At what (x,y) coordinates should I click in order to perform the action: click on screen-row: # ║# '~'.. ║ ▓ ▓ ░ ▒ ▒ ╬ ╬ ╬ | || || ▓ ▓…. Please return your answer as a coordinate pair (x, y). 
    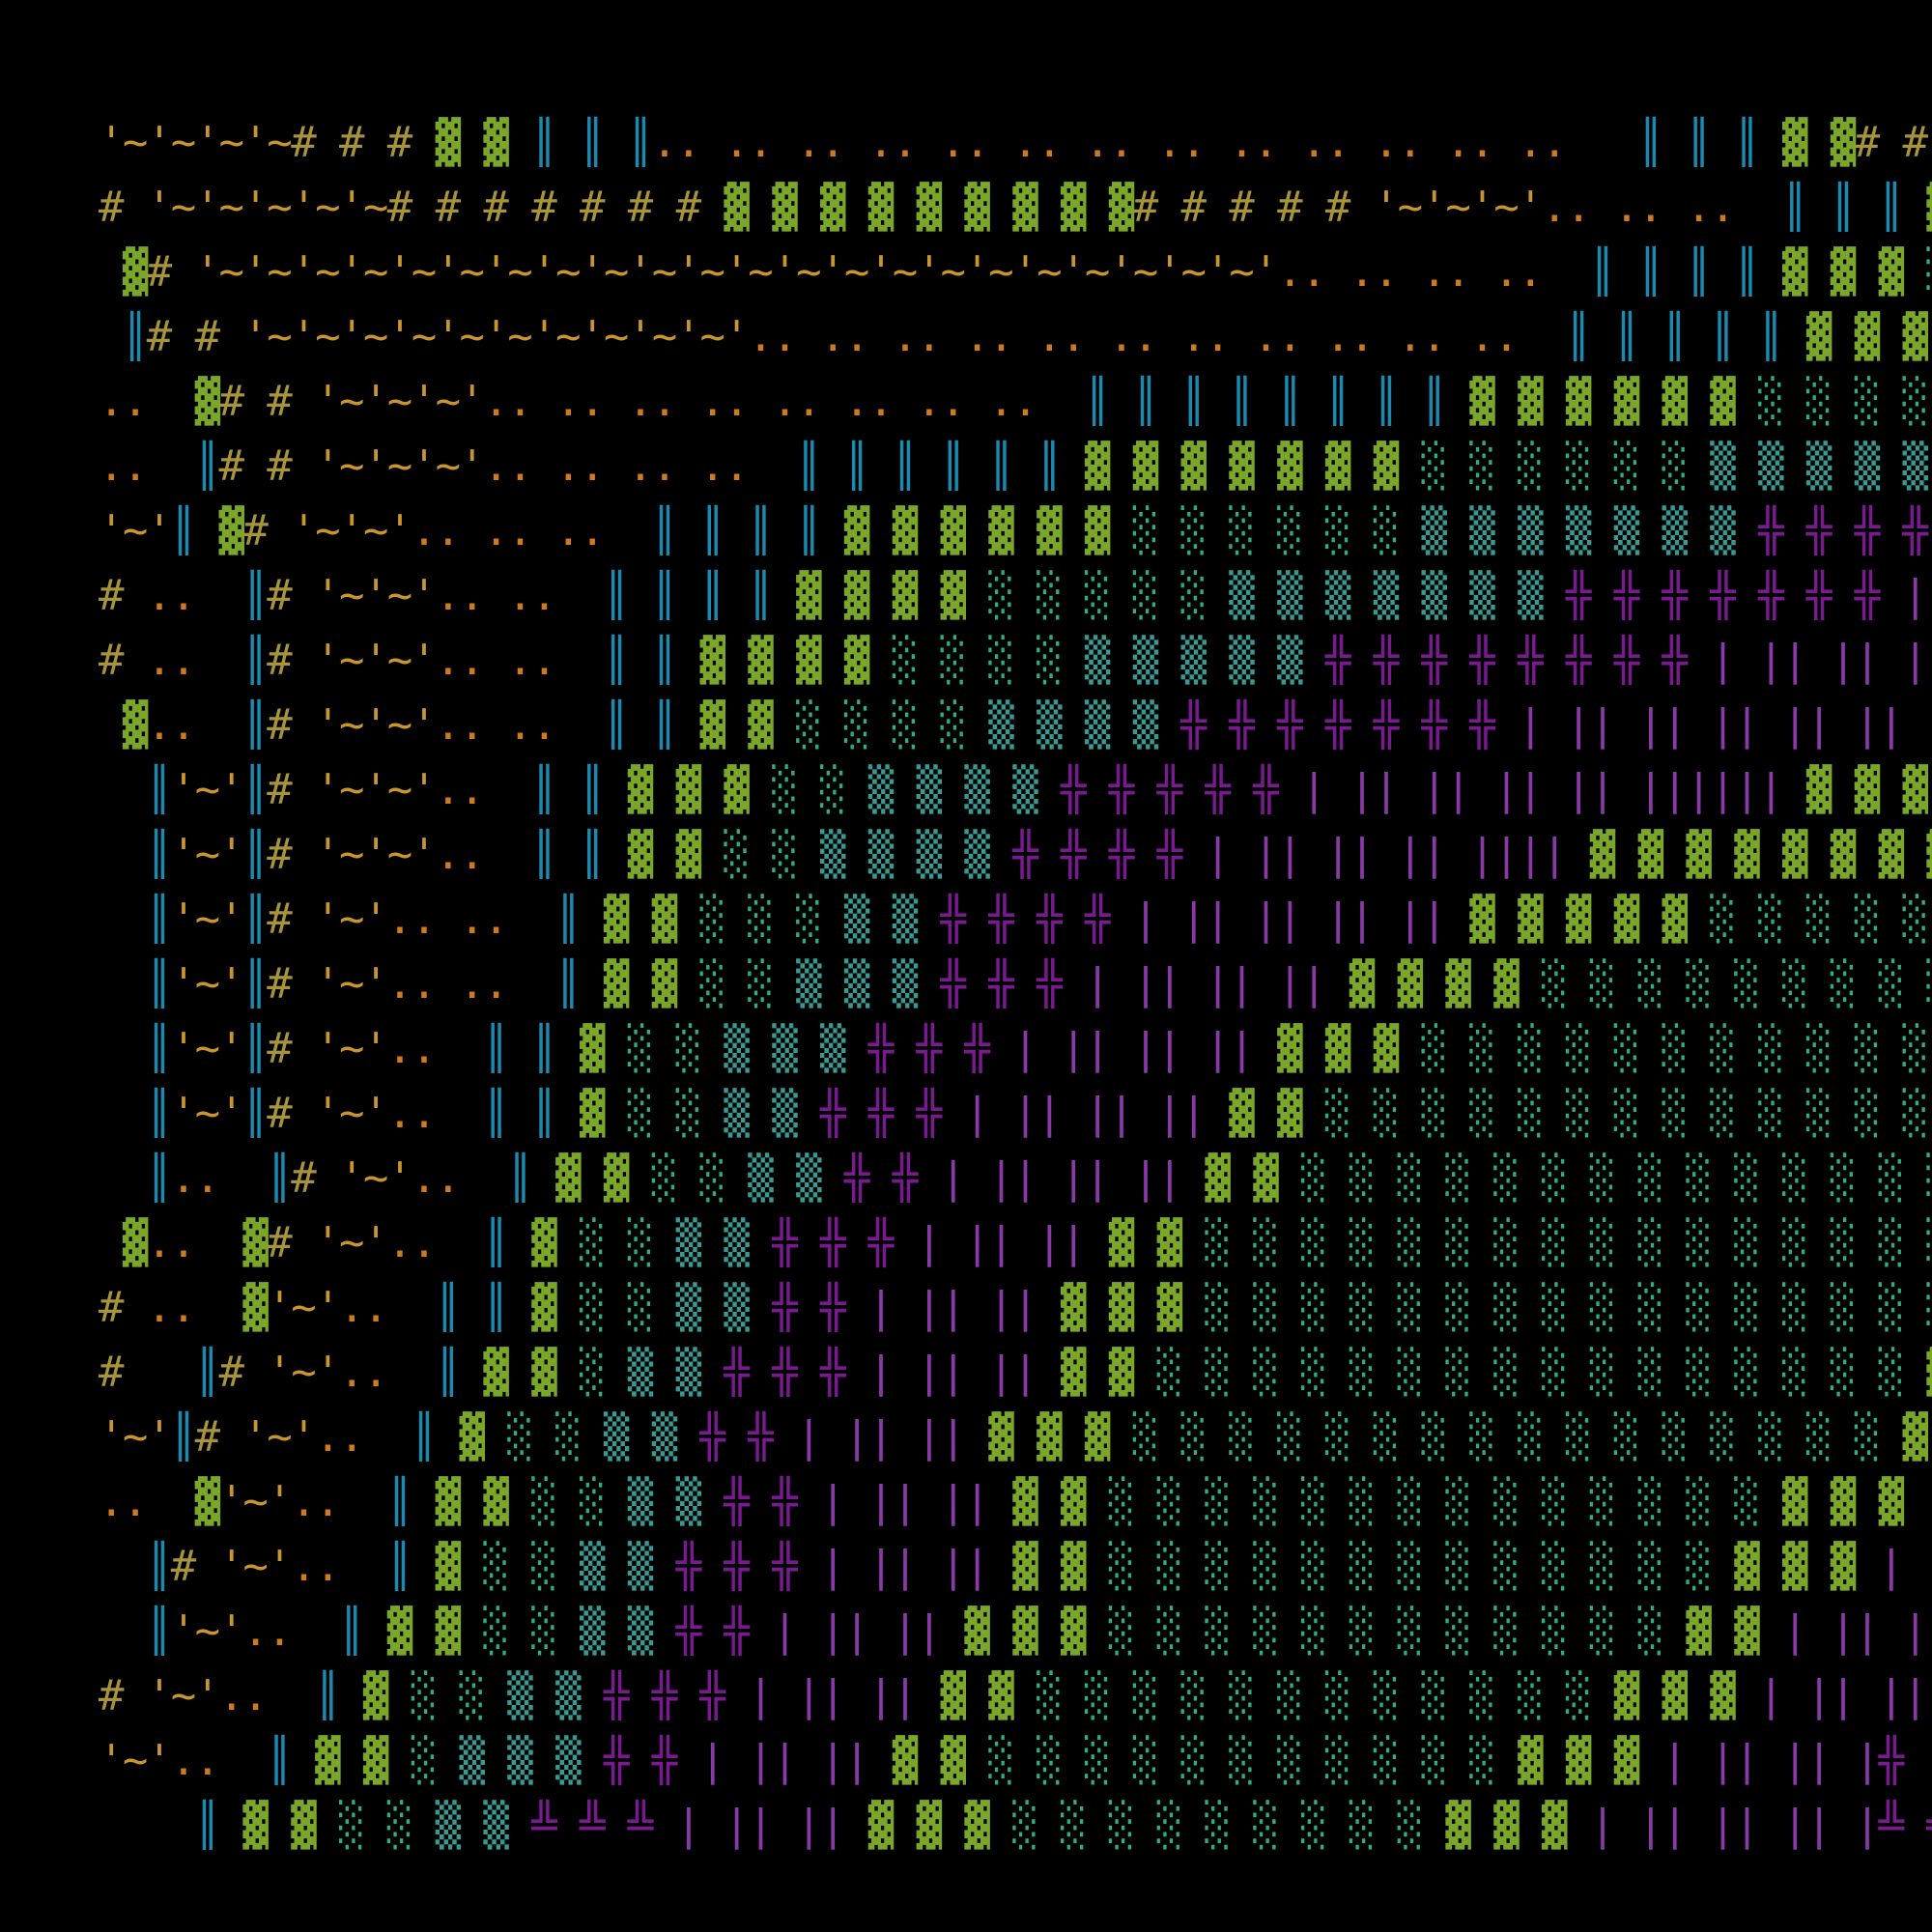
    Looking at the image, I should click on (1015, 1372).